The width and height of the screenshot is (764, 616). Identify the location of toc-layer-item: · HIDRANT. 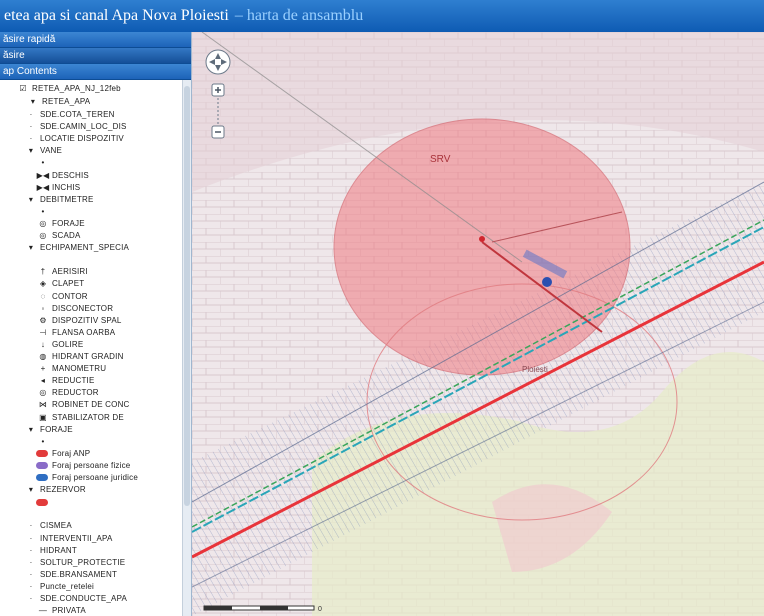
(49, 550).